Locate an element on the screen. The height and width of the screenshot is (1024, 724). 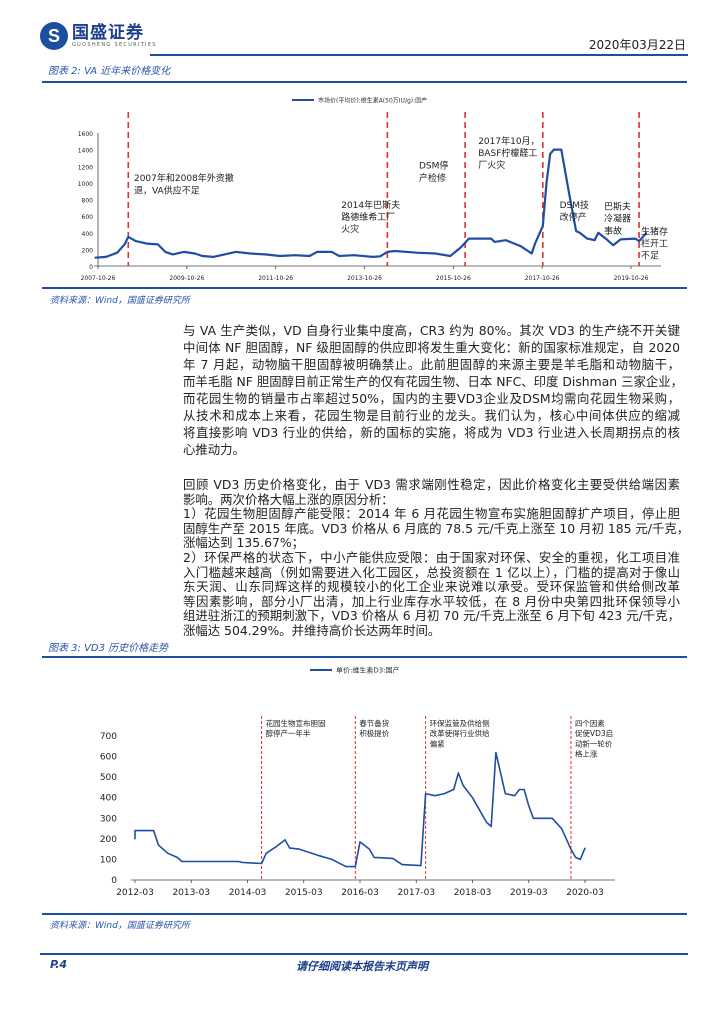
legend-label: 单价:维生素D3:国产 is located at coordinates (368, 670).